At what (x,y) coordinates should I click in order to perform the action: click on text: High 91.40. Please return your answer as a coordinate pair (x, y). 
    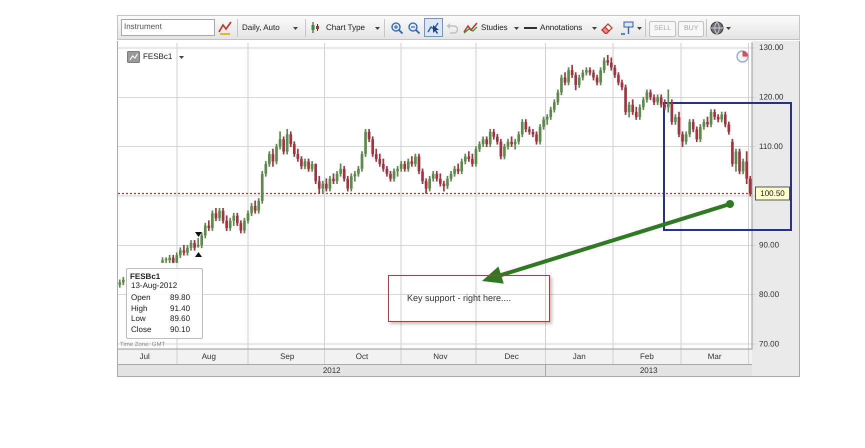
    Looking at the image, I should click on (160, 308).